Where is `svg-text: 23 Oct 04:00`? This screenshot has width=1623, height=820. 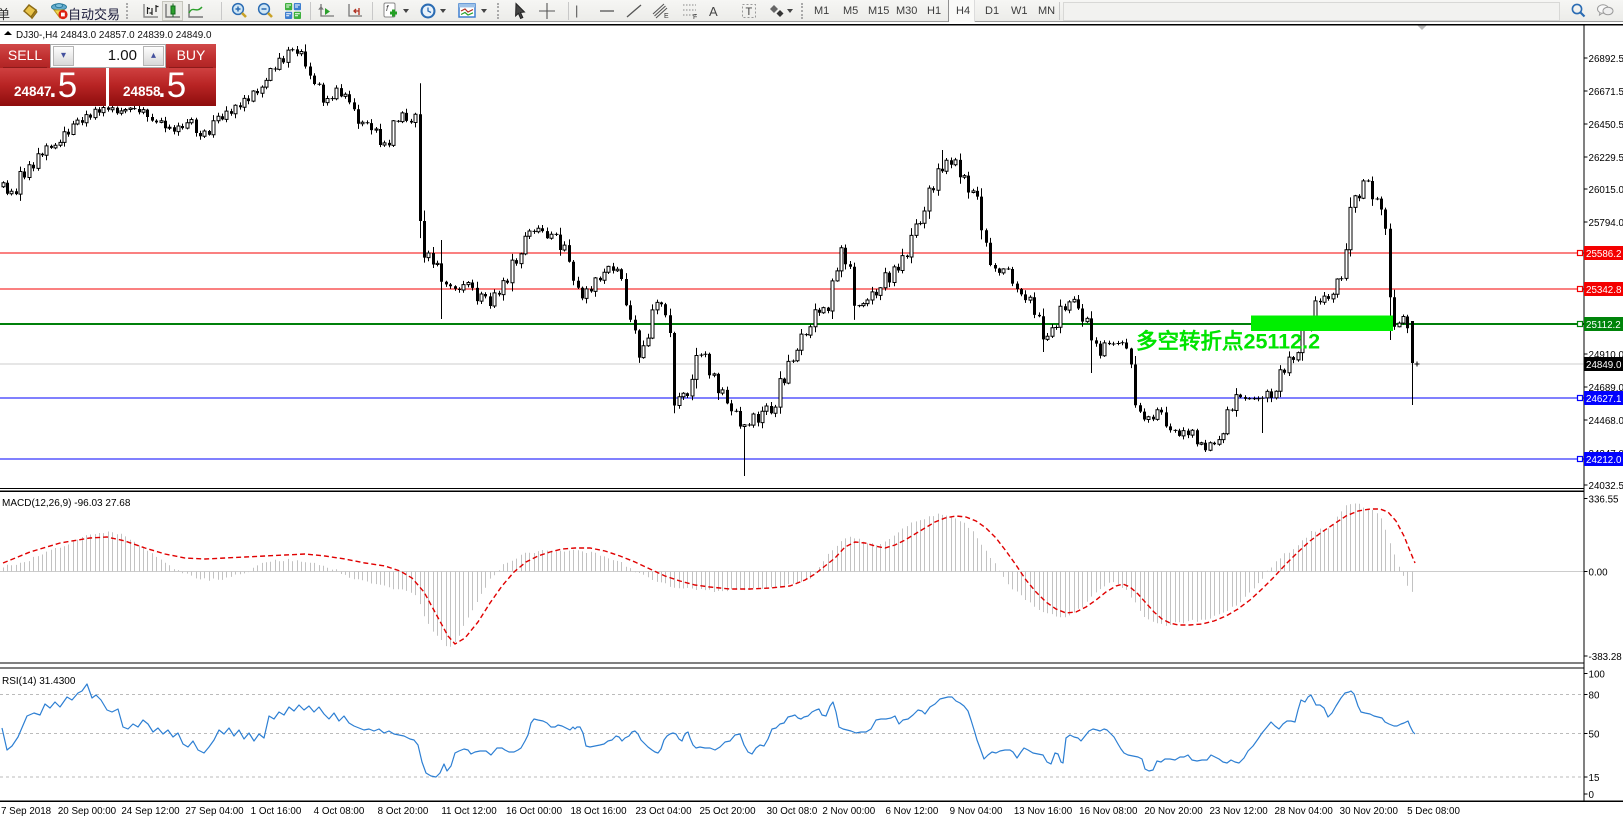
svg-text: 23 Oct 04:00 is located at coordinates (663, 811).